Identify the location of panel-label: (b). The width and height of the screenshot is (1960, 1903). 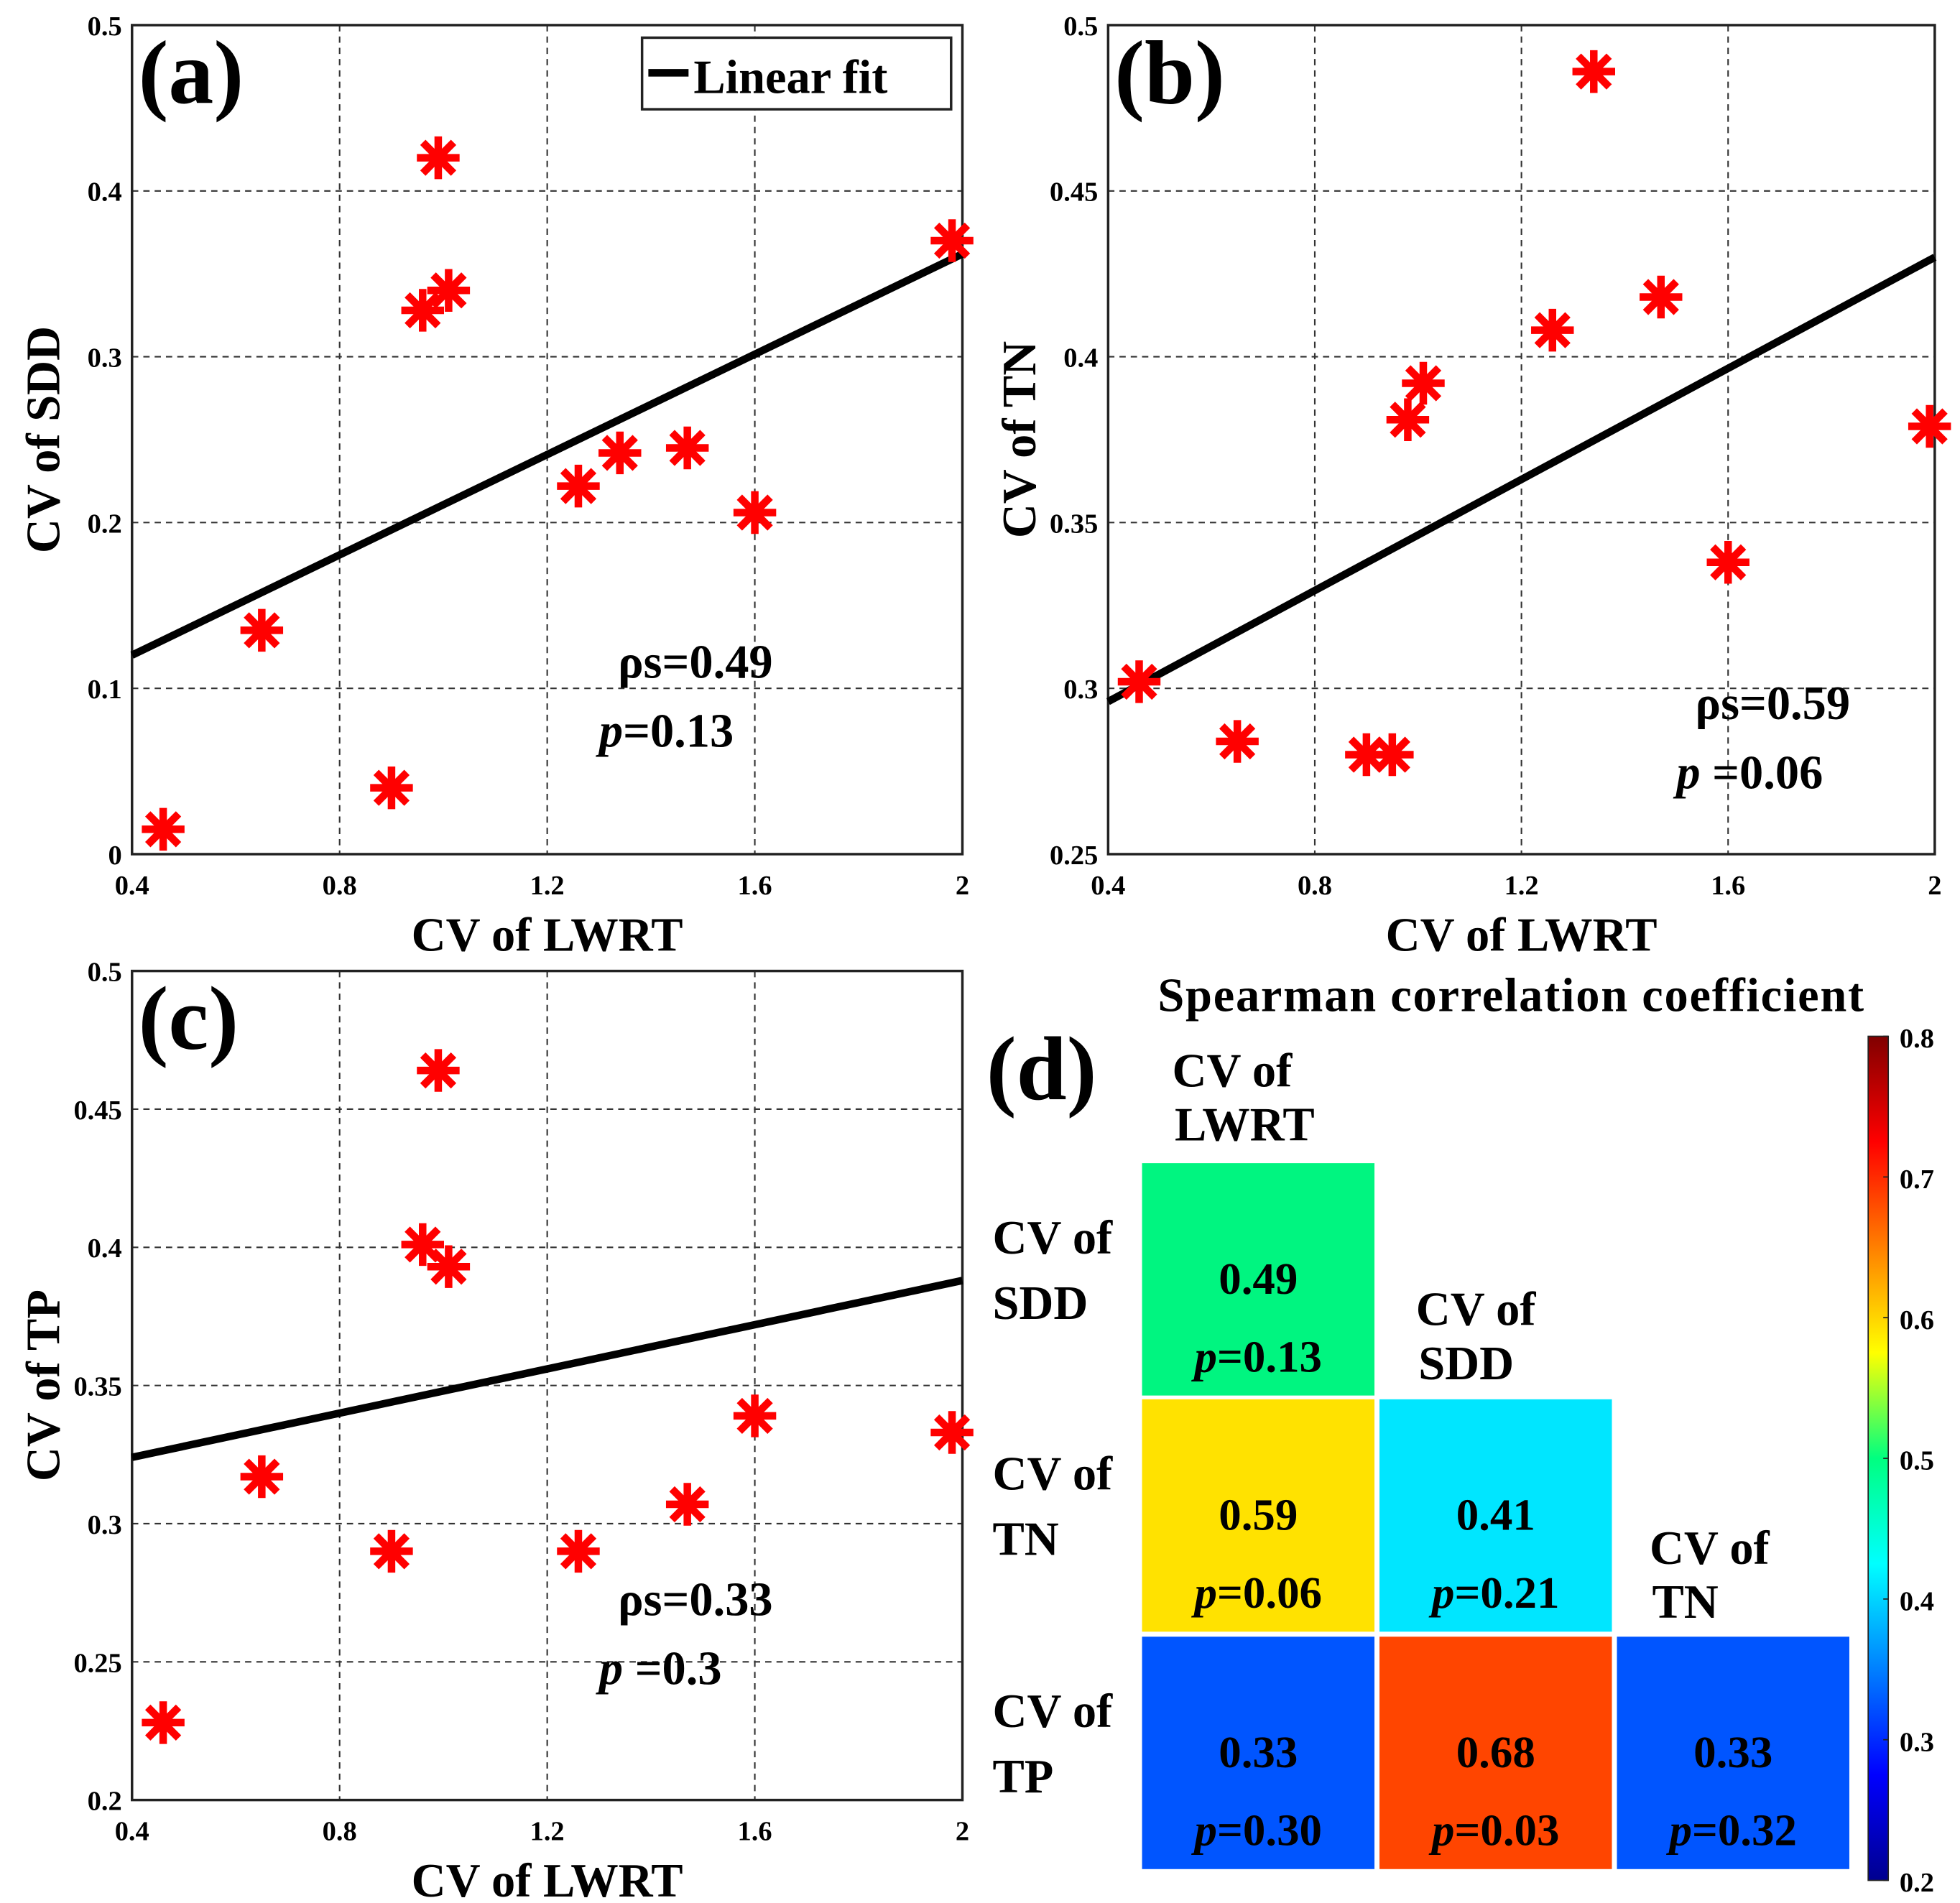
(1169, 73).